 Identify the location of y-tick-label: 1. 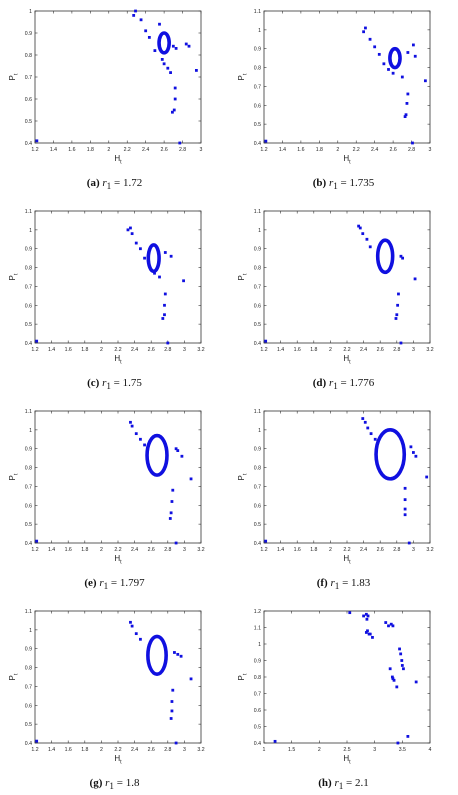
(259, 231).